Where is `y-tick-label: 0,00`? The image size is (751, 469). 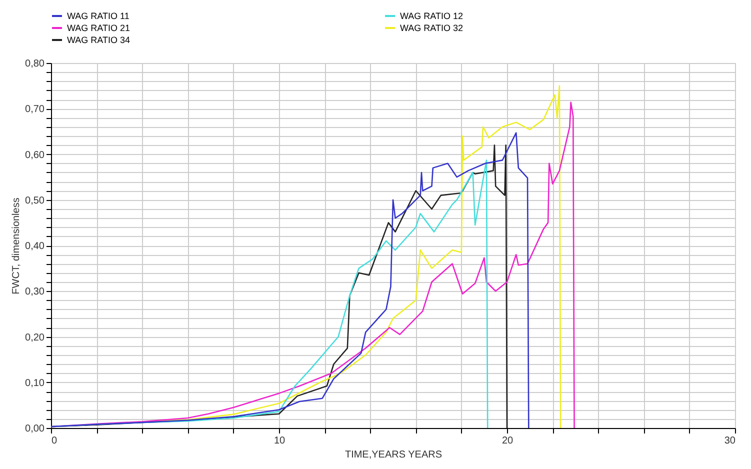 y-tick-label: 0,00 is located at coordinates (35, 429).